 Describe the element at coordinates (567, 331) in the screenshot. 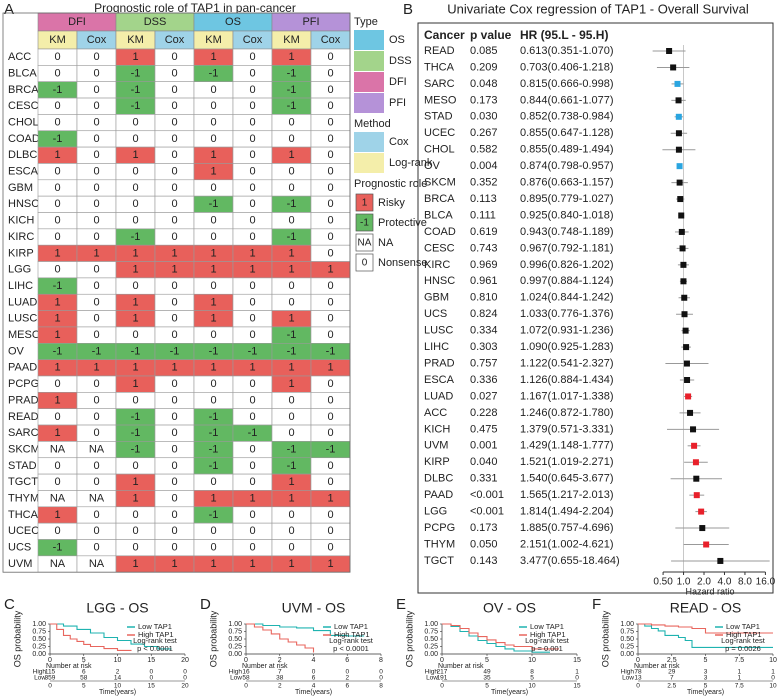

I see `hr-label: 1.072(0.931-1.236)` at that location.